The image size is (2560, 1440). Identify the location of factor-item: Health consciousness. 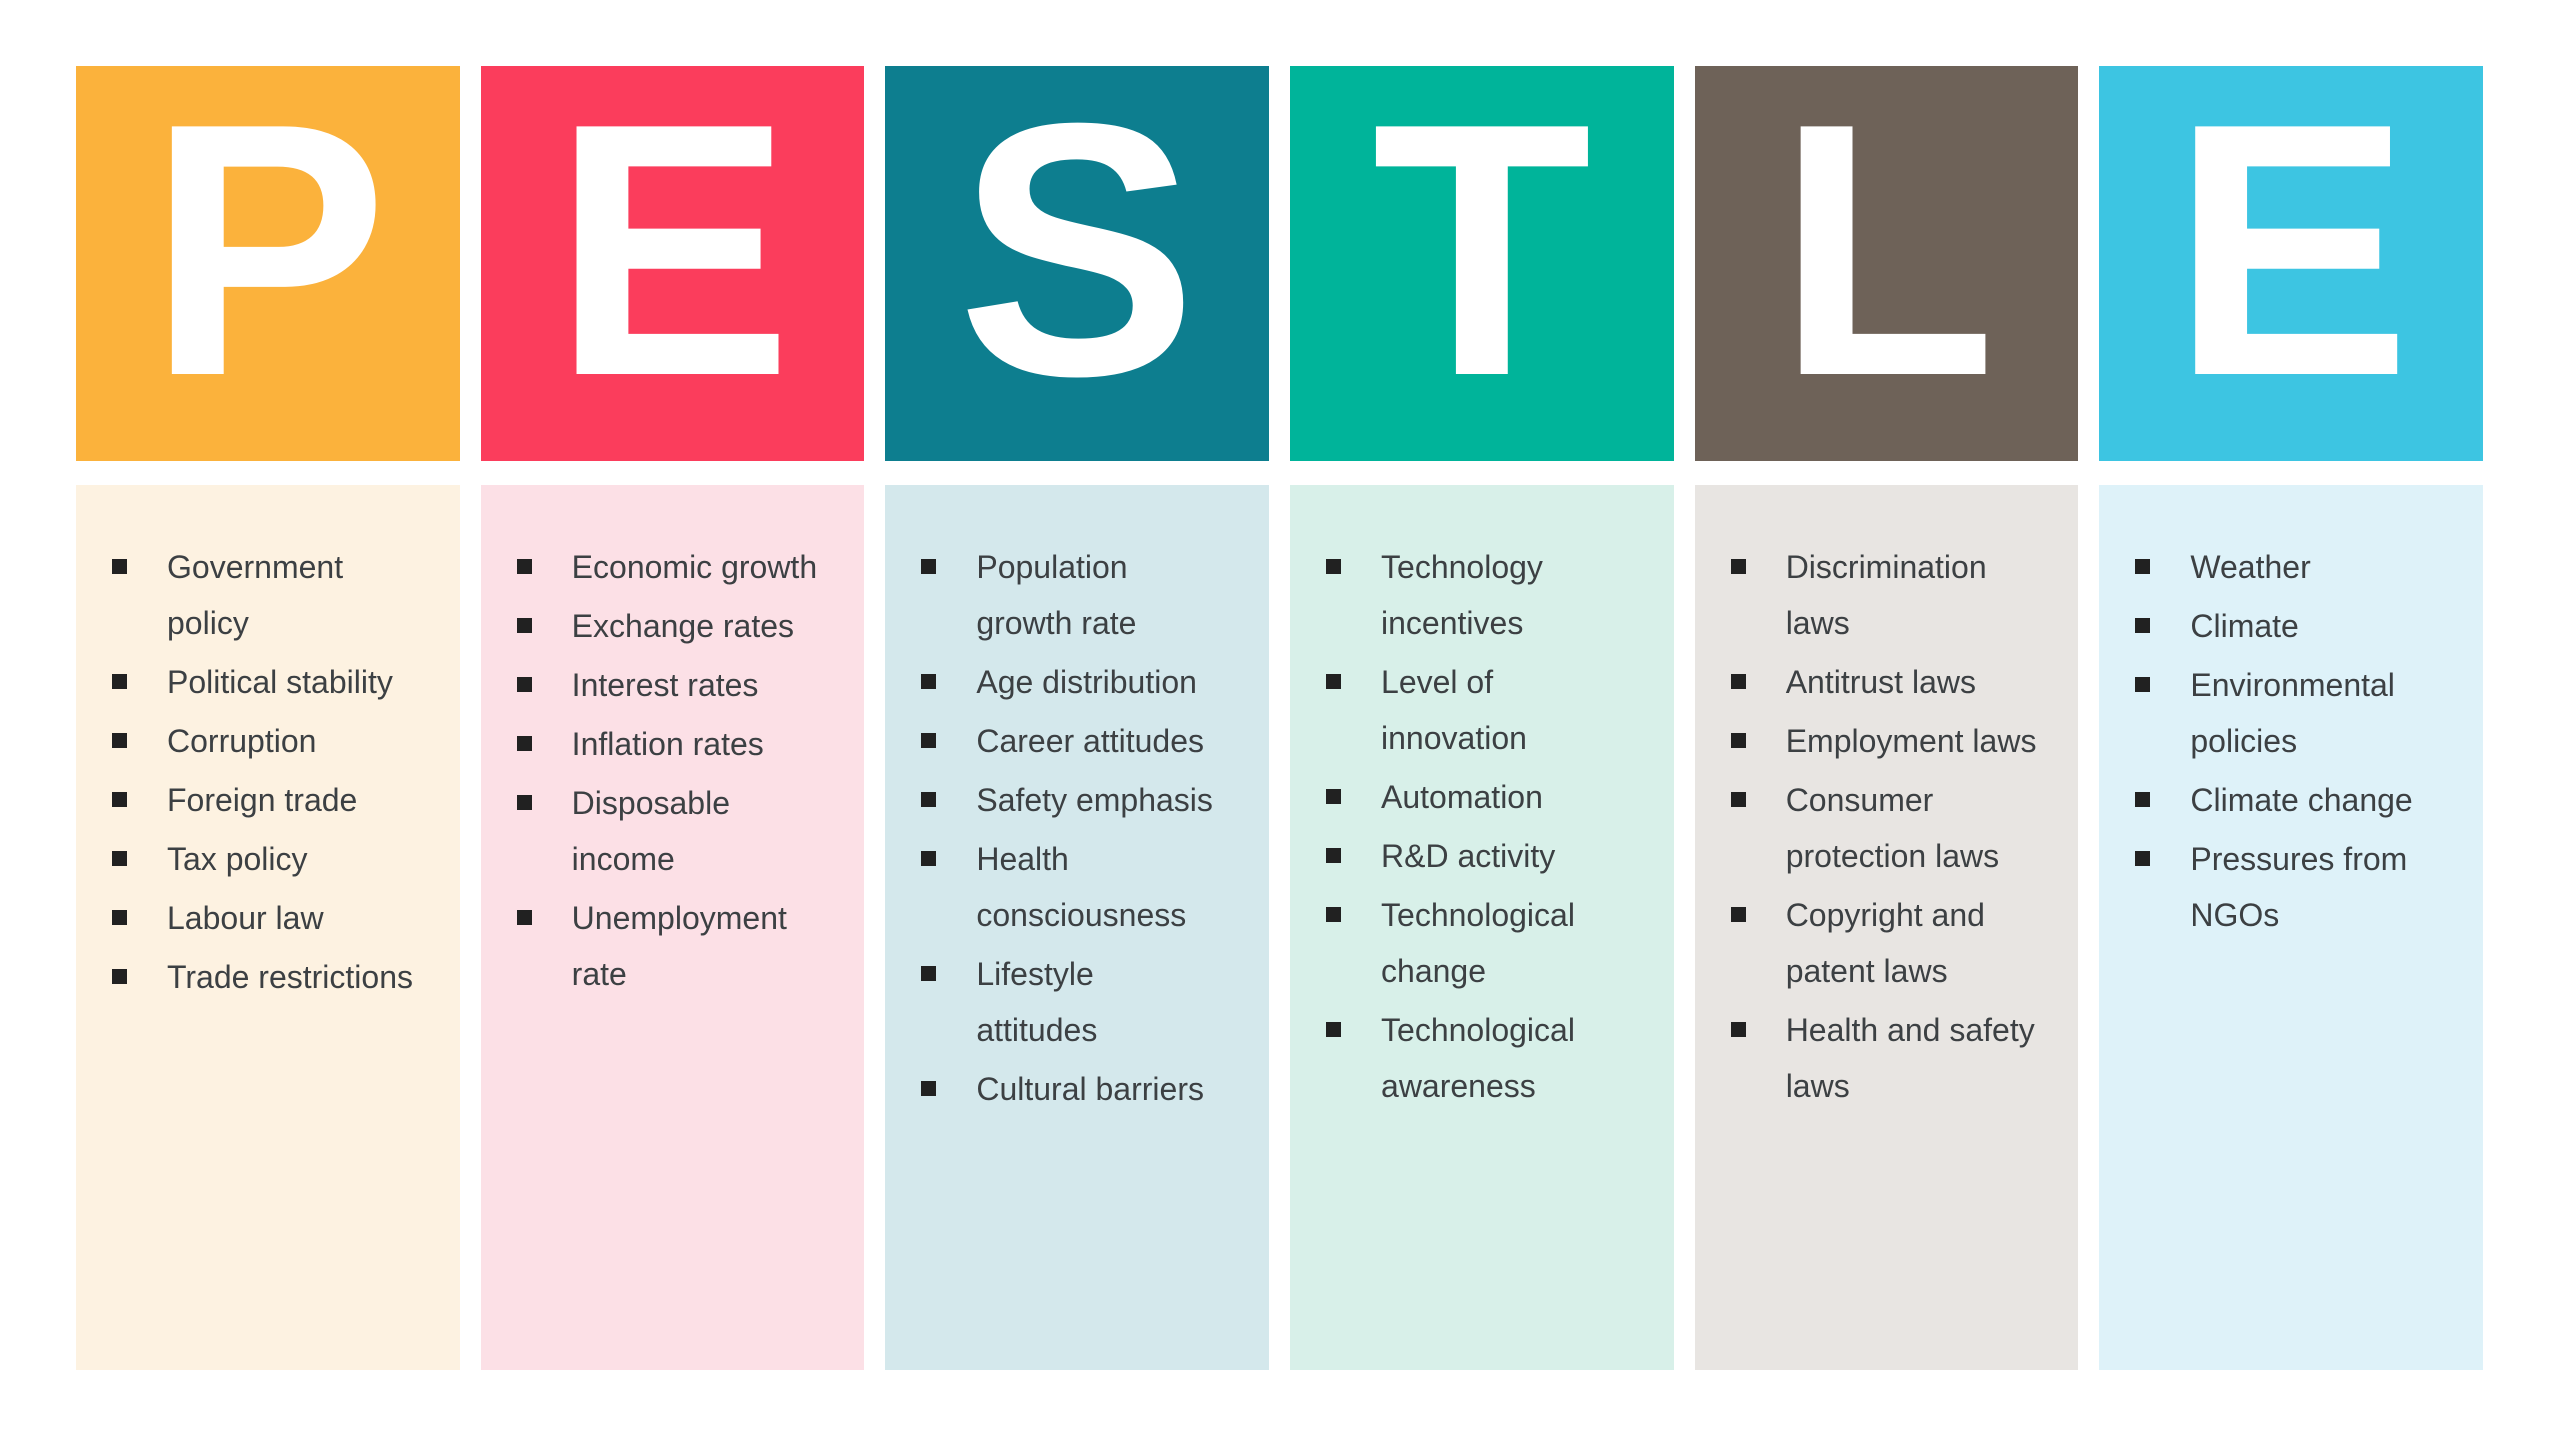
(1080, 887).